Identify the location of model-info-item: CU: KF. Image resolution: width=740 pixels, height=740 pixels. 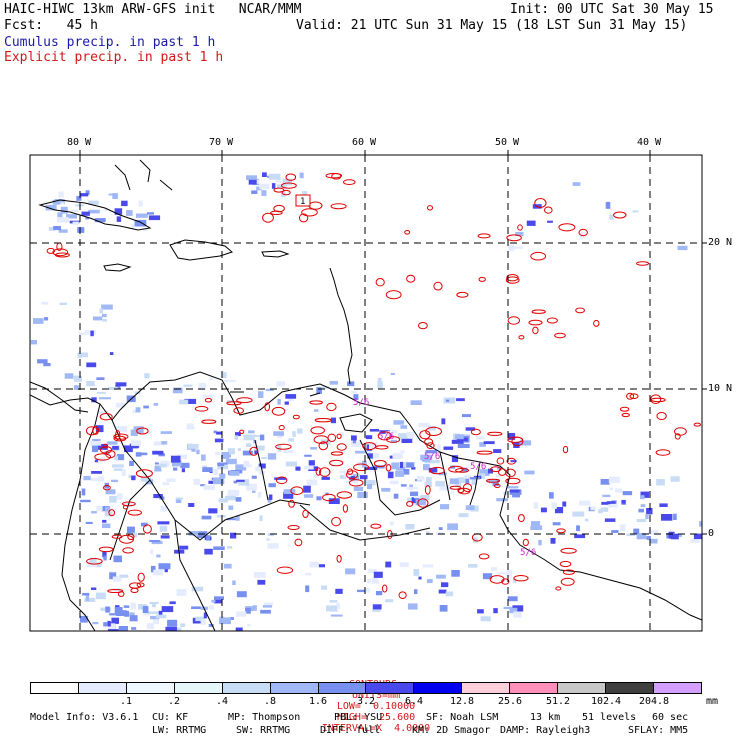
(170, 717).